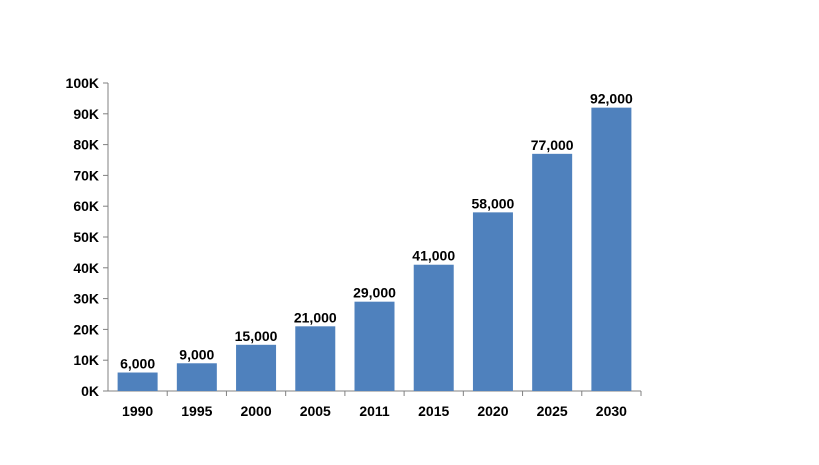 This screenshot has width=819, height=465. What do you see at coordinates (492, 301) in the screenshot?
I see `bar-2020` at bounding box center [492, 301].